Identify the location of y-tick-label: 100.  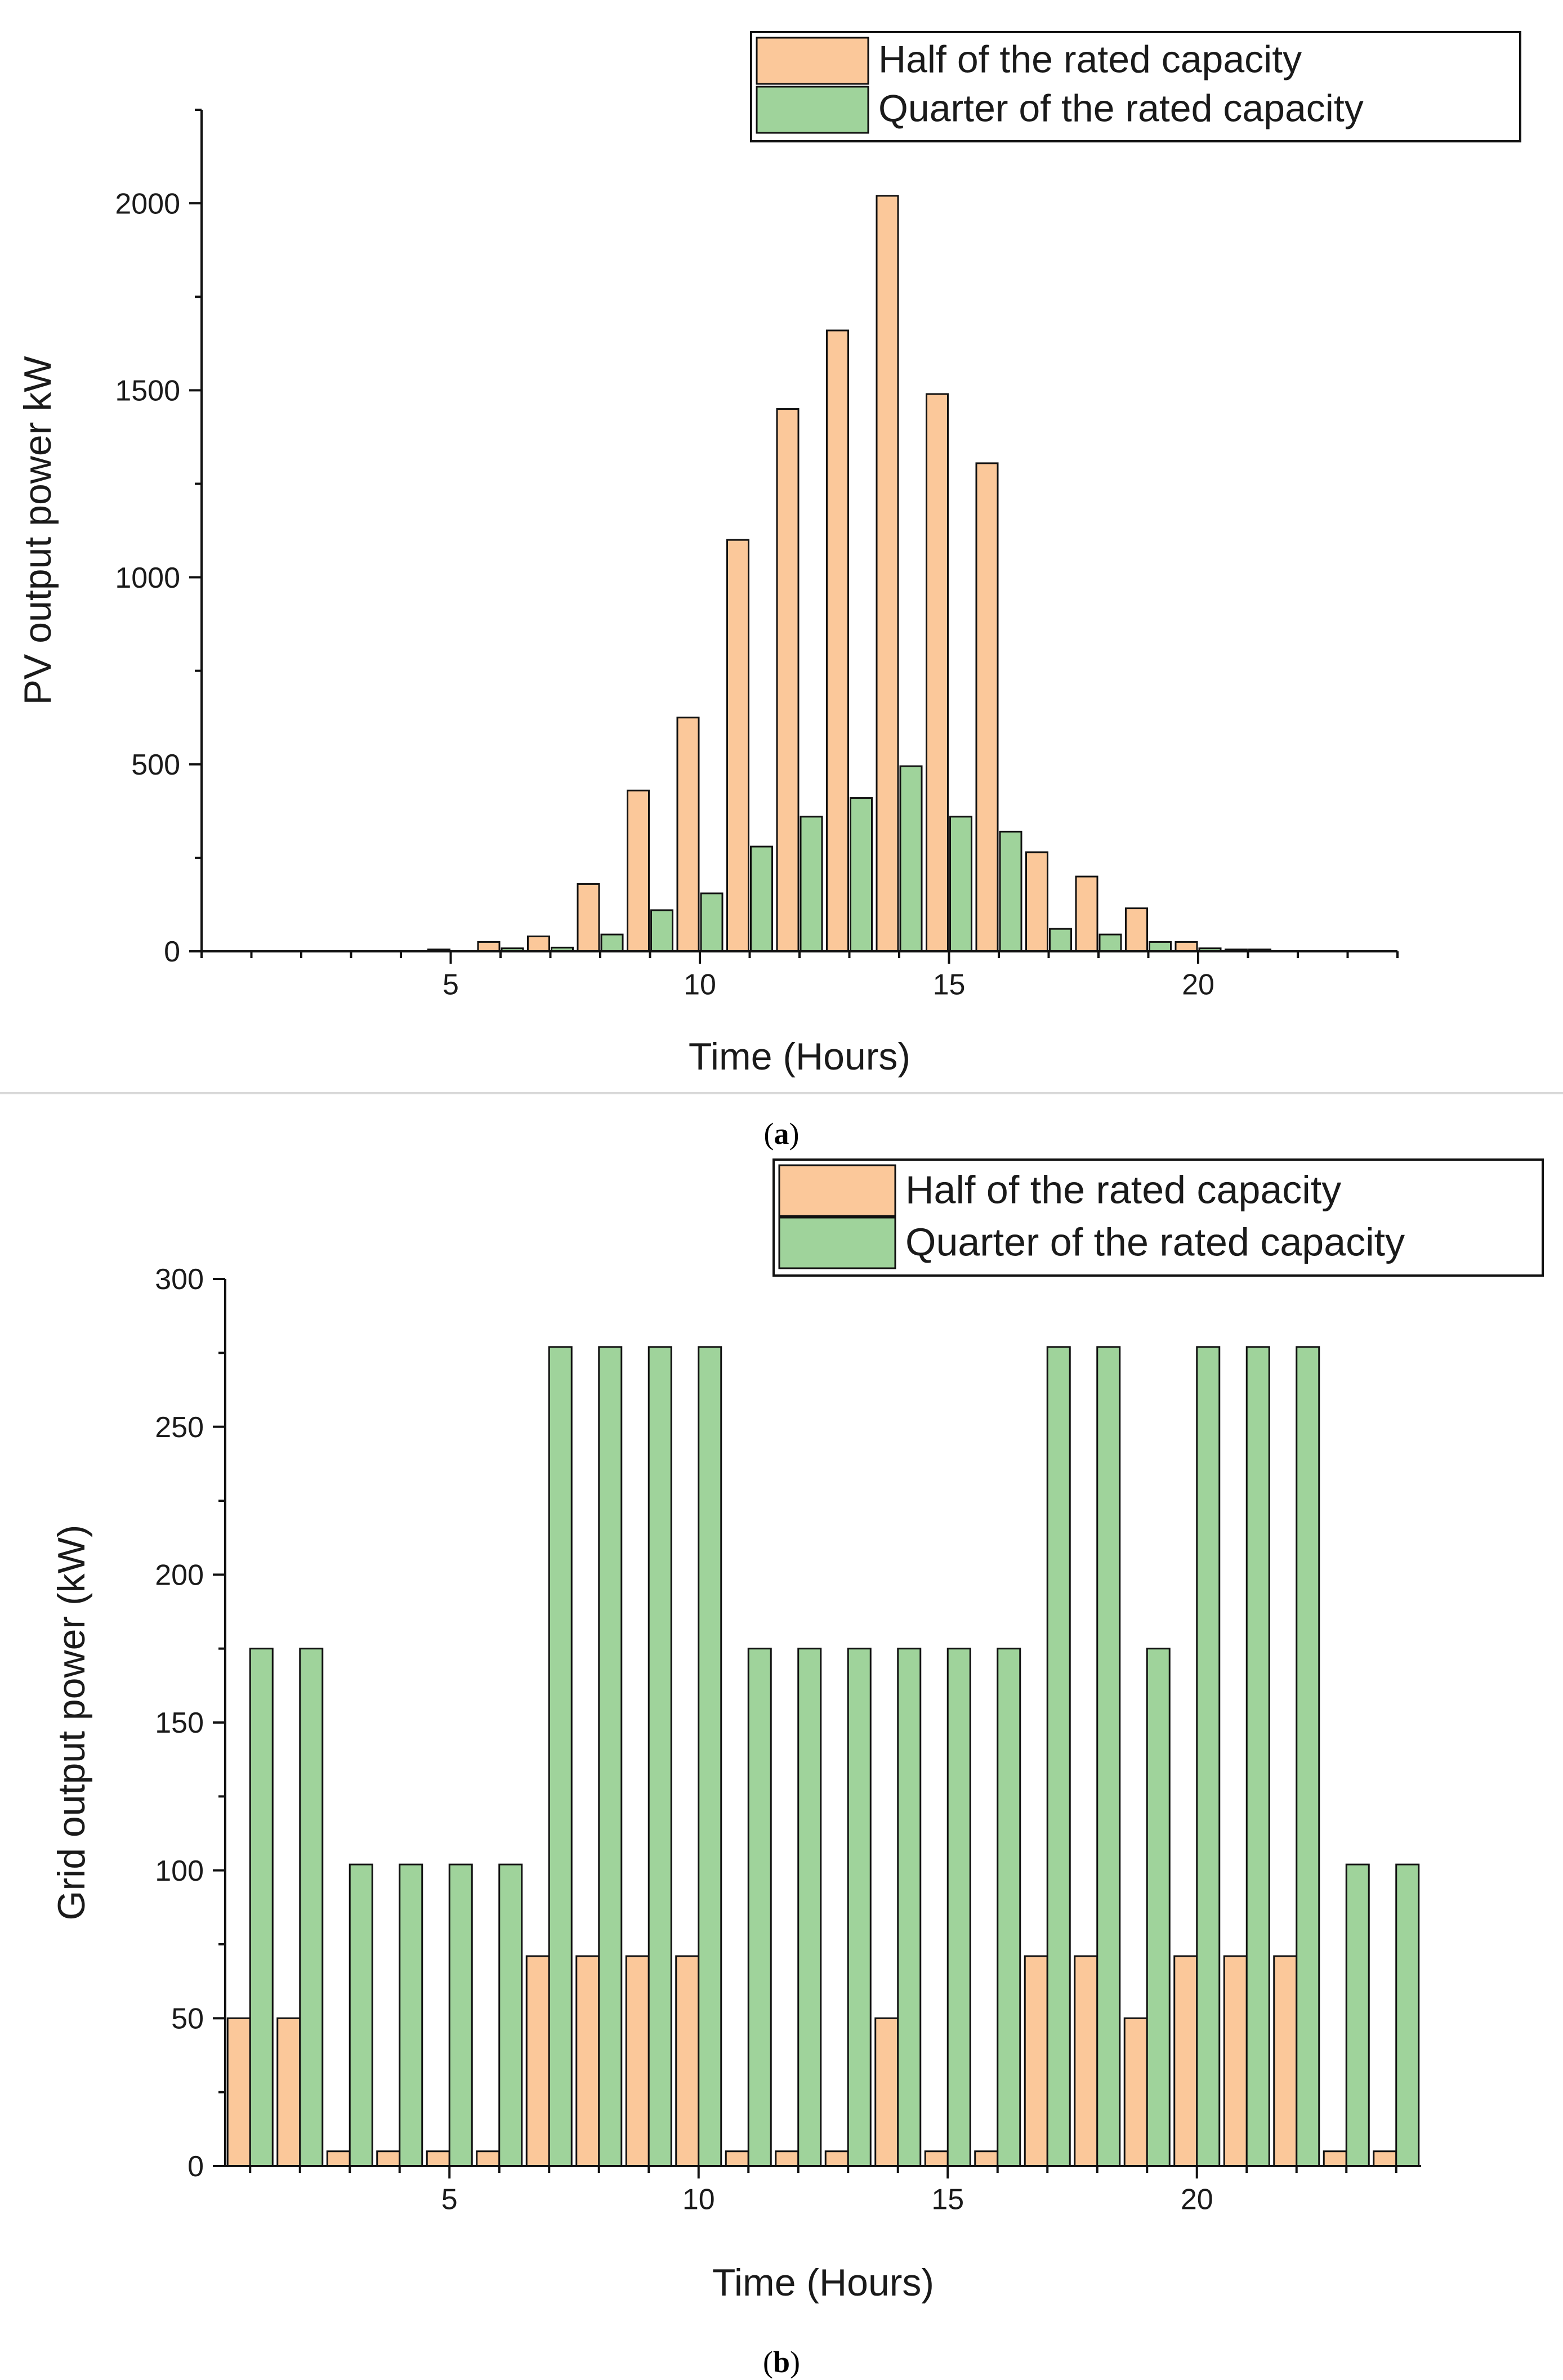
(180, 1871).